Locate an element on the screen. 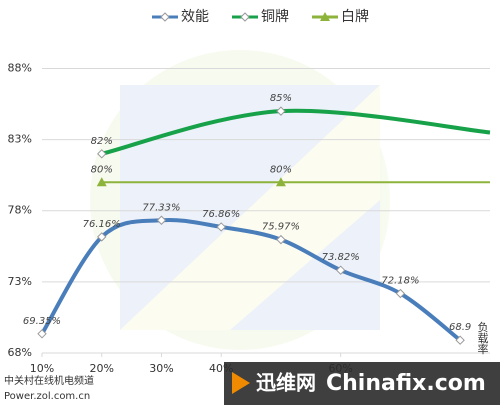  legend-label: 效能 is located at coordinates (195, 17).